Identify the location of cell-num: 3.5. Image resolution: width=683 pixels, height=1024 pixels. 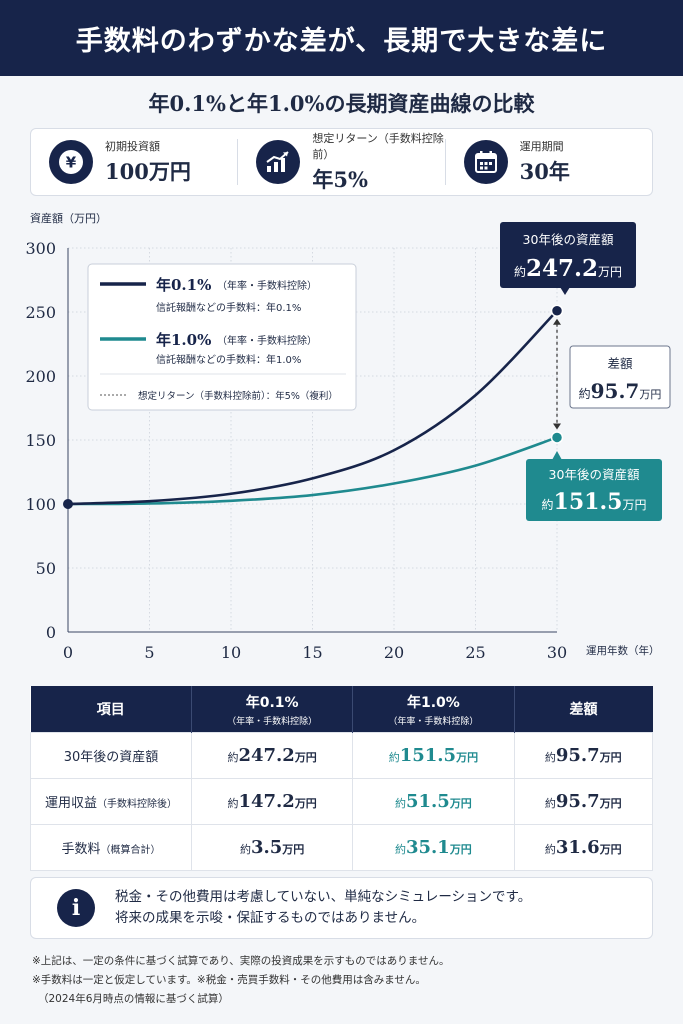
(266, 847).